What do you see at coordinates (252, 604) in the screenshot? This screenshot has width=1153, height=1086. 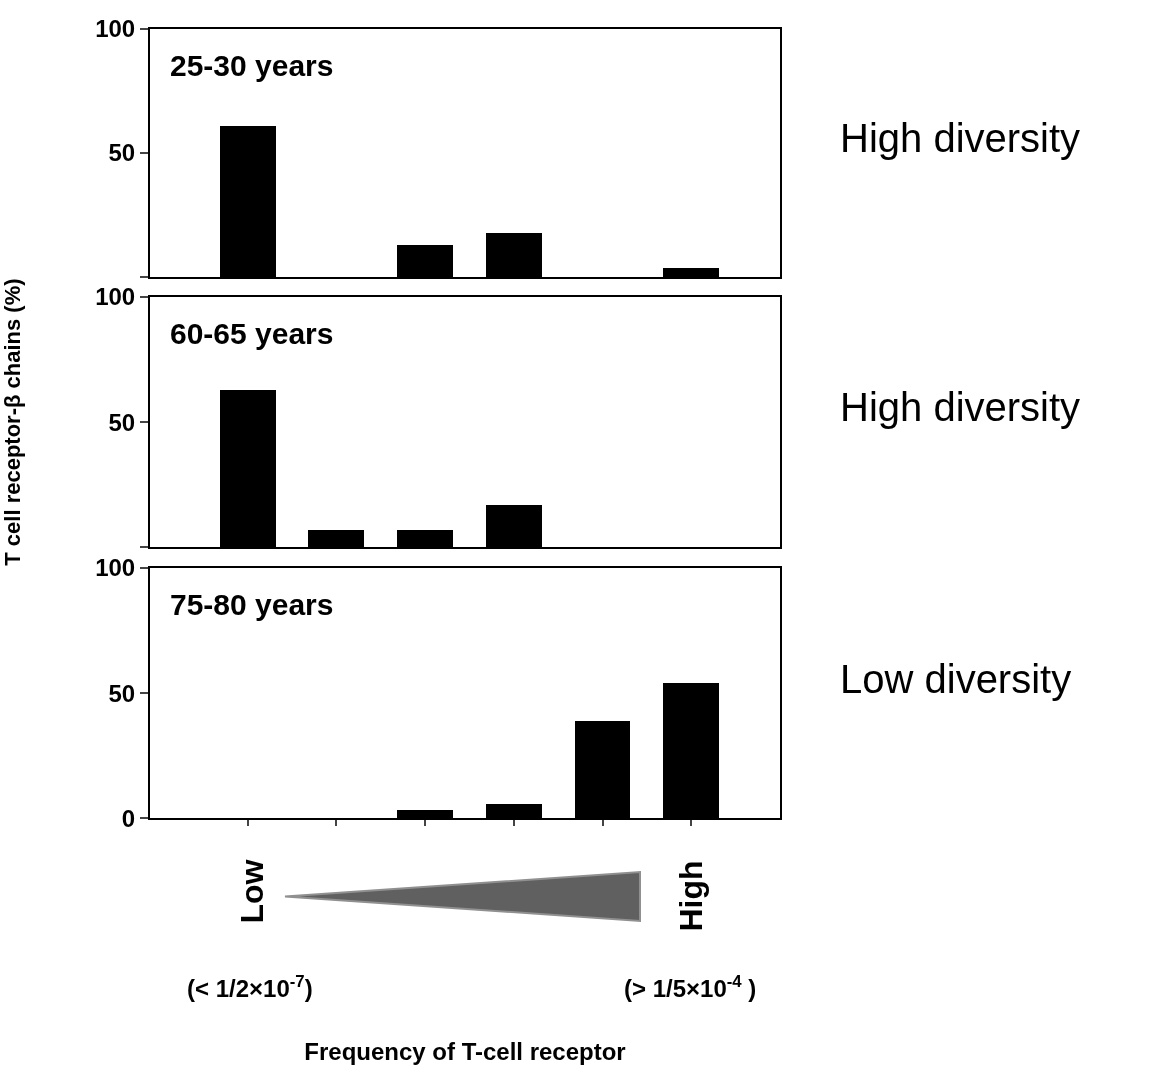 I see `text: 75-80 years` at bounding box center [252, 604].